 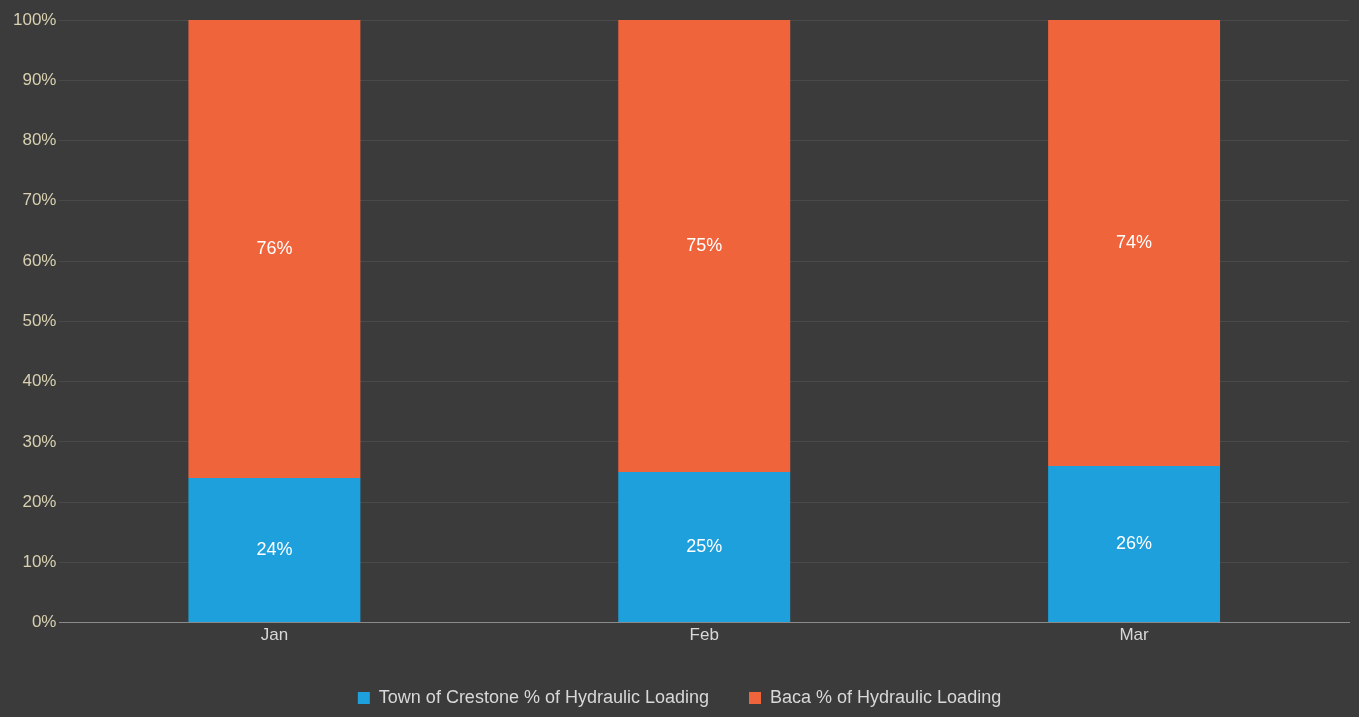 I want to click on x-tick-label: Mar, so click(x=1134, y=635).